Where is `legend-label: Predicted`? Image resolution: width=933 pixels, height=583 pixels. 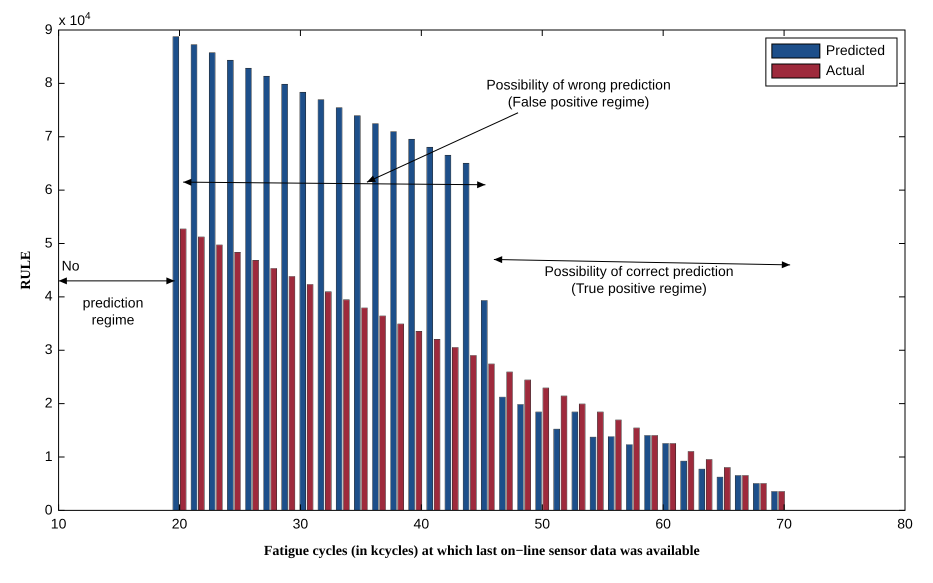
legend-label: Predicted is located at coordinates (856, 50).